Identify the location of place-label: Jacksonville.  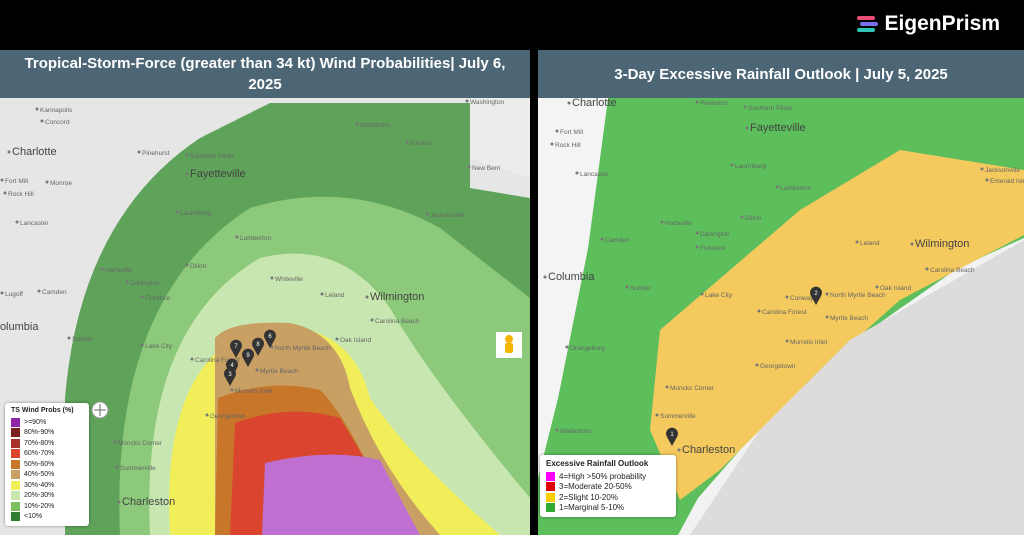
(447, 215).